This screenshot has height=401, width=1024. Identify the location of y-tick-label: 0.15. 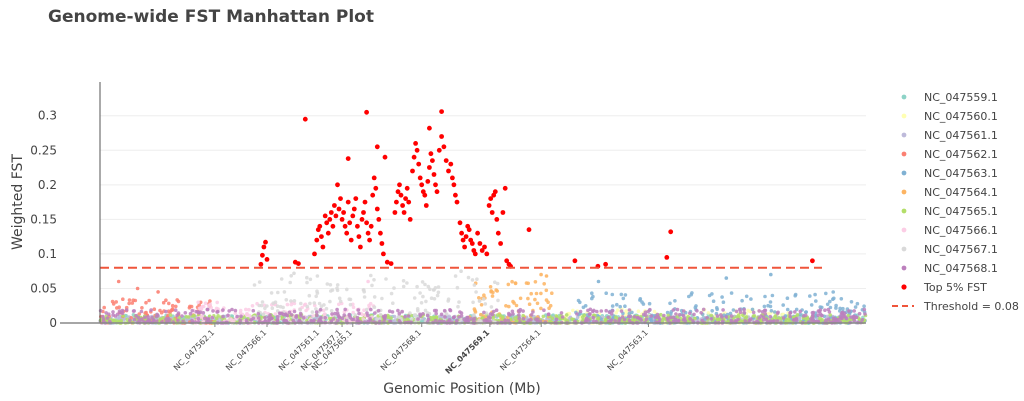
(43, 219).